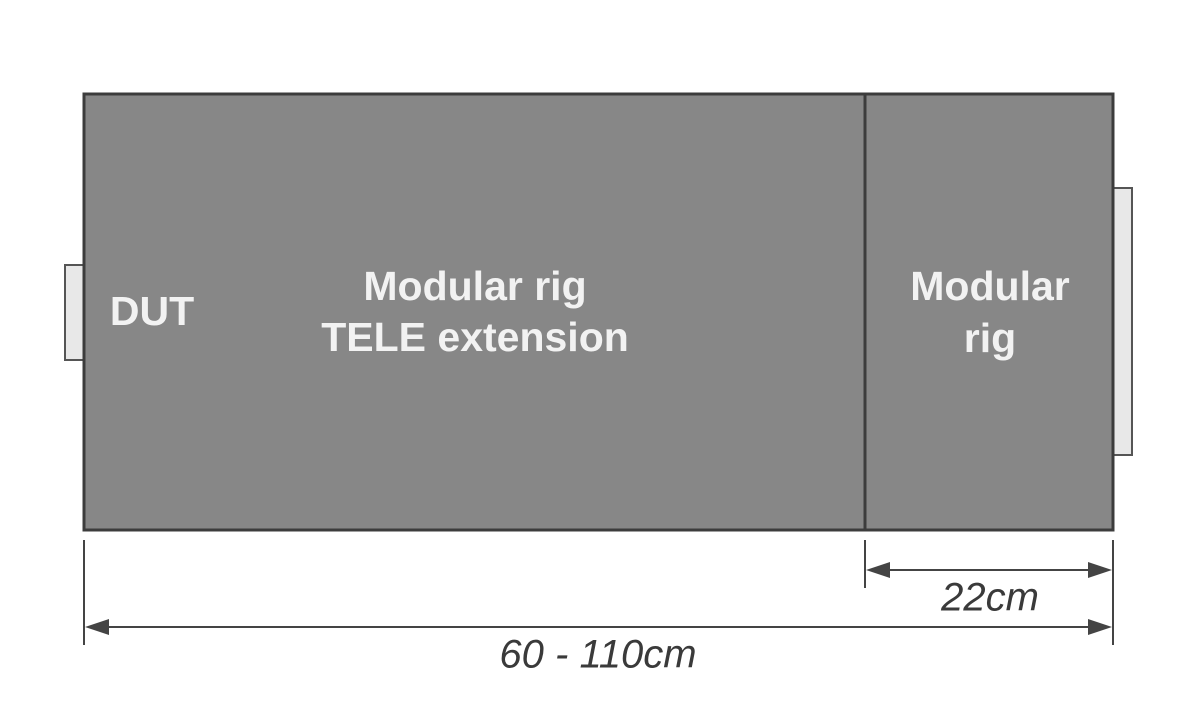  What do you see at coordinates (598, 598) in the screenshot?
I see `arrowheads` at bounding box center [598, 598].